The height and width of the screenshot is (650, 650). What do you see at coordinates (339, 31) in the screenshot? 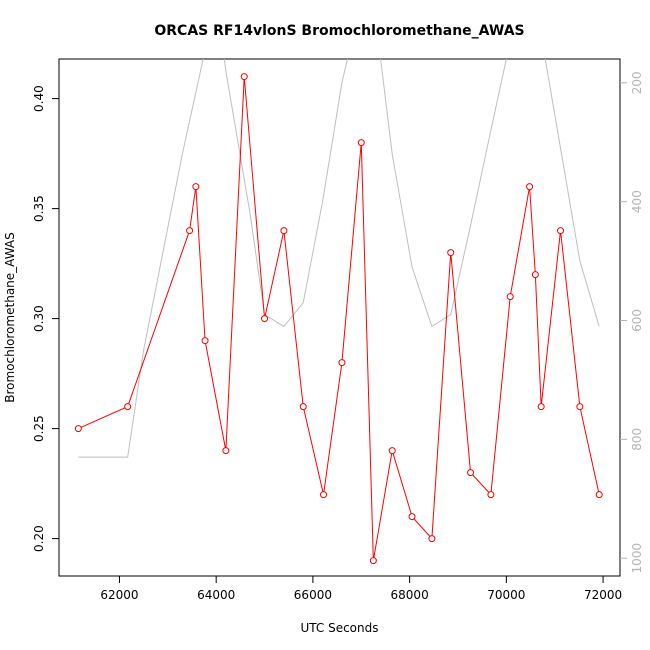
I see `chart-title: ORCAS RF14vlonS Bromochloromethane_AWAS` at bounding box center [339, 31].